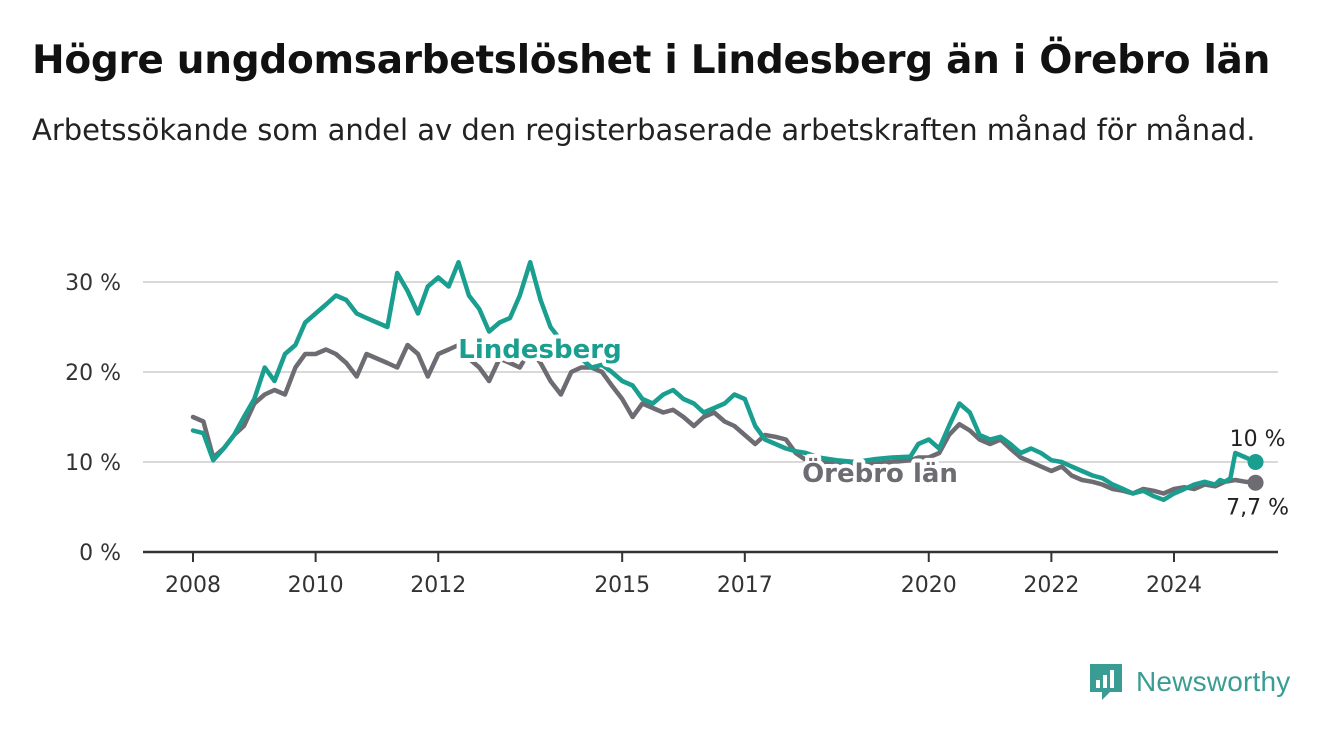  Describe the element at coordinates (1258, 439) in the screenshot. I see `end-value-label: 10 %` at that location.